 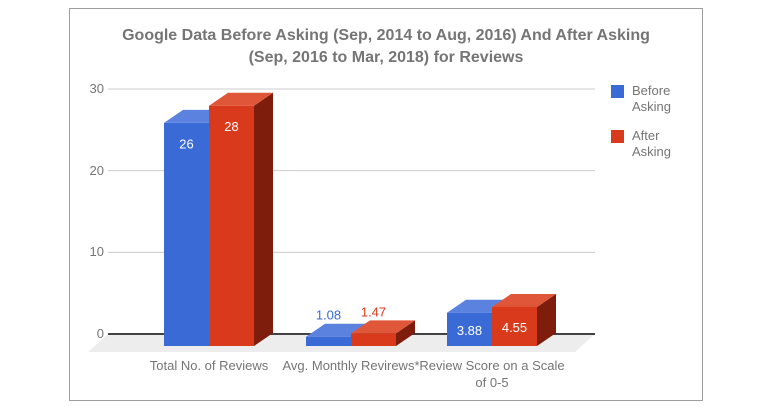 I want to click on x-axis-category-label: Avg. Monthly Revirews*, so click(x=351, y=365).